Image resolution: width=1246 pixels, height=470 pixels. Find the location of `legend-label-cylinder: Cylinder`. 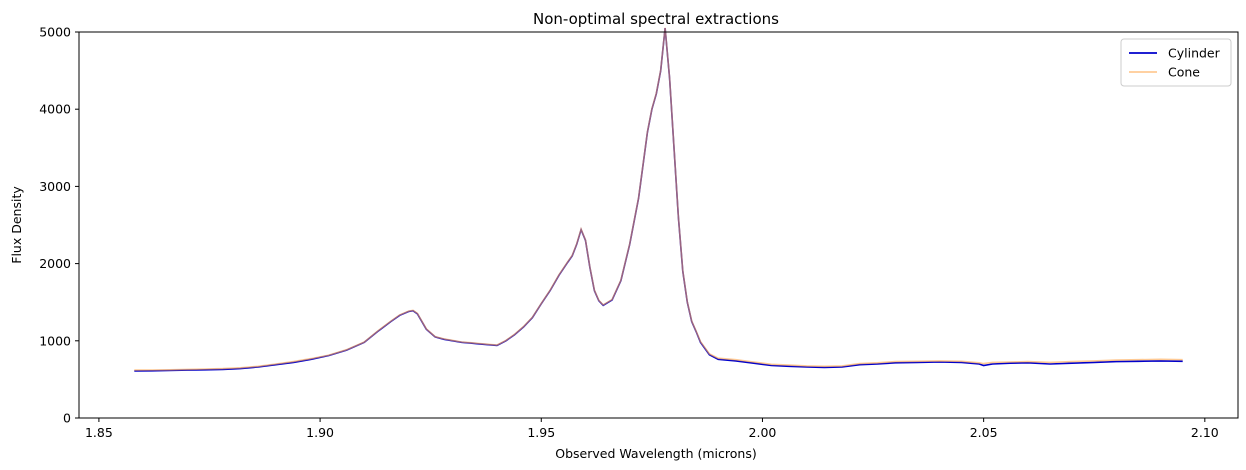

legend-label-cylinder: Cylinder is located at coordinates (1194, 53).